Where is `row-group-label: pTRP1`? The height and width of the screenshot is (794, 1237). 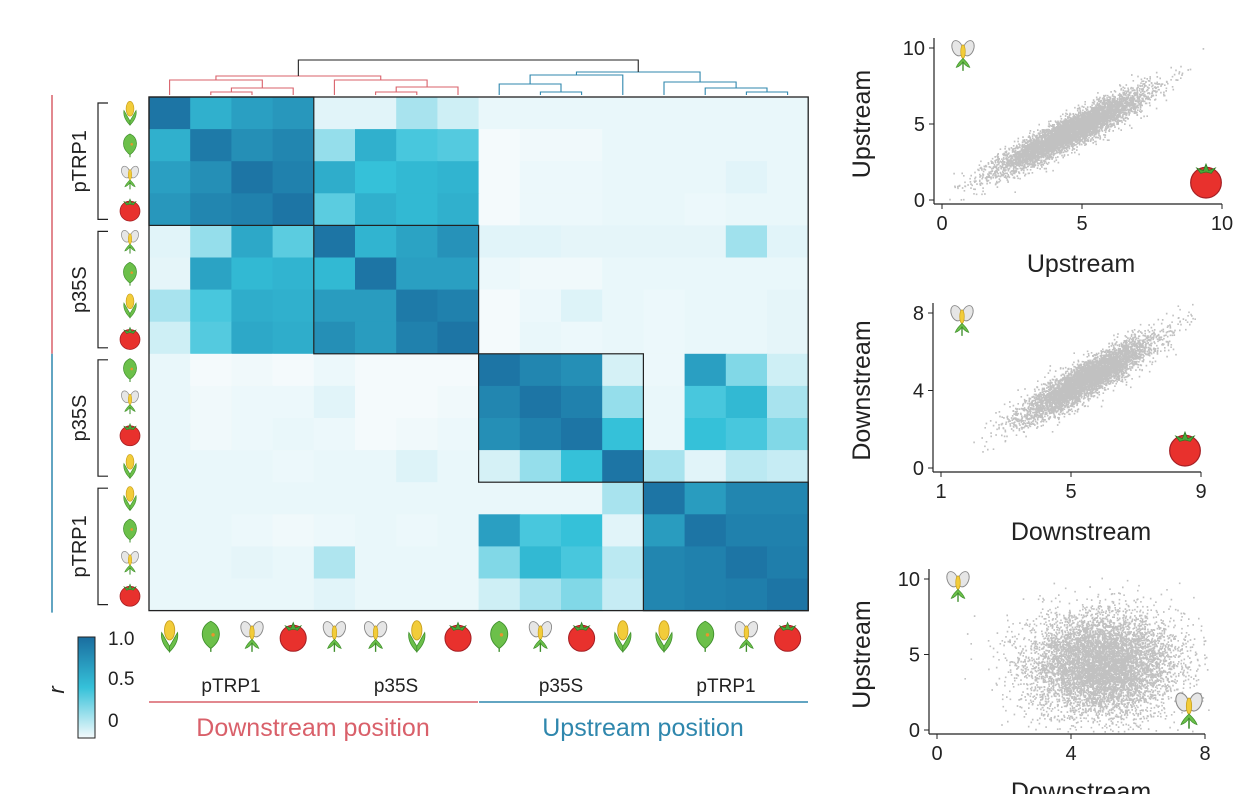 row-group-label: pTRP1 is located at coordinates (80, 161).